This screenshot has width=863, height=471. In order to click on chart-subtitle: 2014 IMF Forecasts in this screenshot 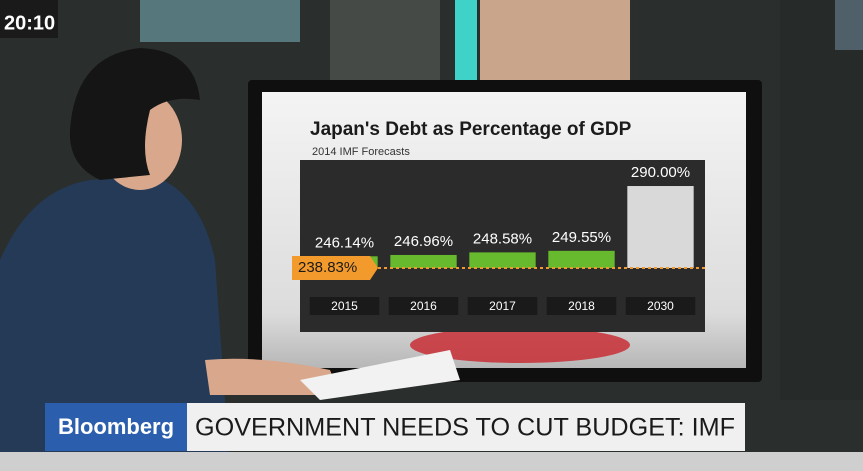, I will do `click(361, 152)`.